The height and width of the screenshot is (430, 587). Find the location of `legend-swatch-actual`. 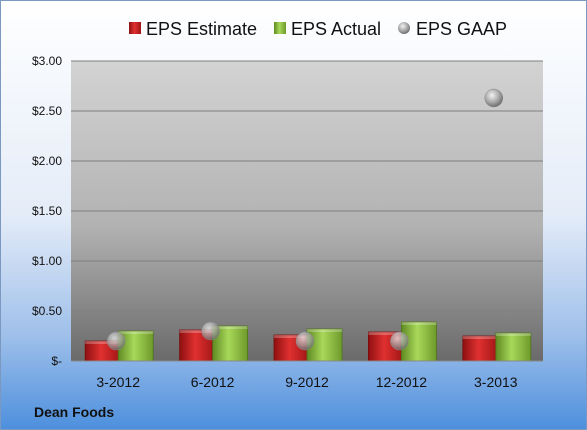

legend-swatch-actual is located at coordinates (280, 28).